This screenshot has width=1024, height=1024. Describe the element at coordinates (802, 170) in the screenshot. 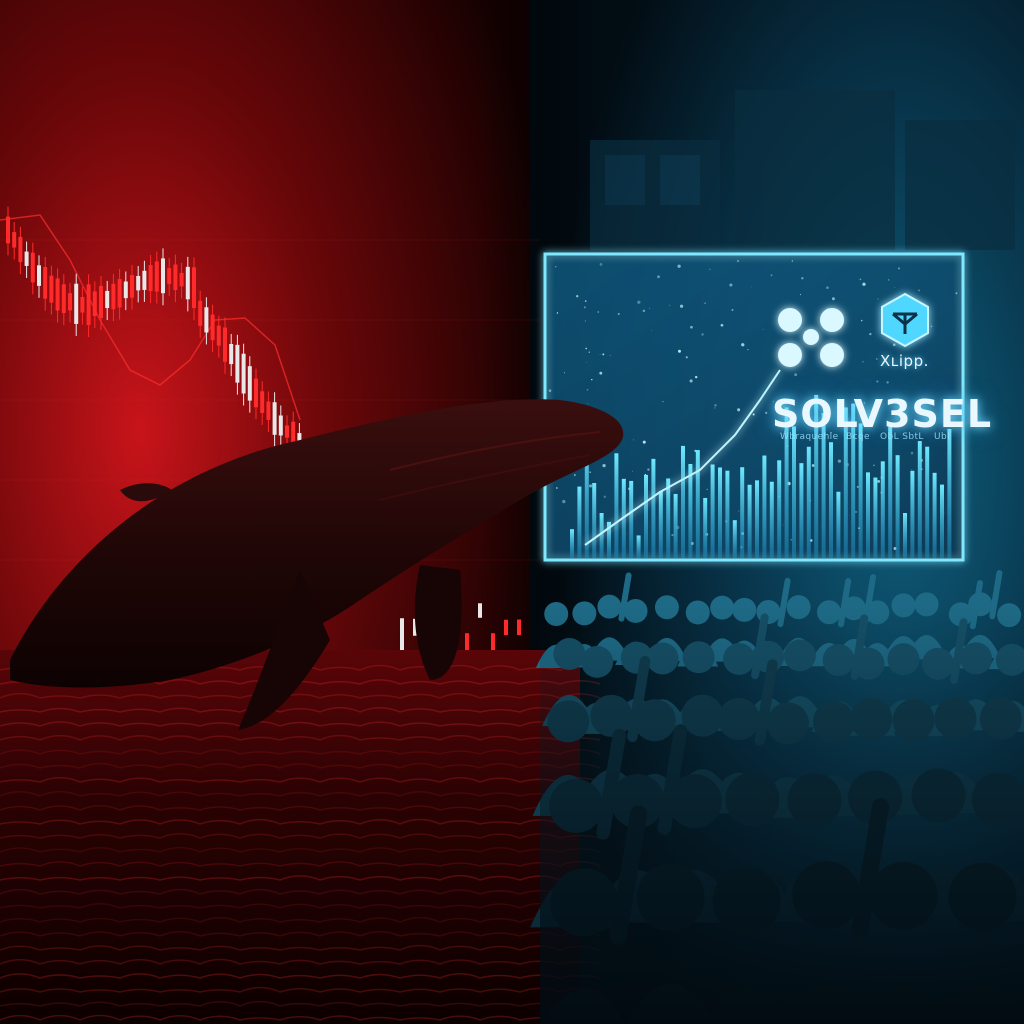

I see `building-silhouettes` at that location.